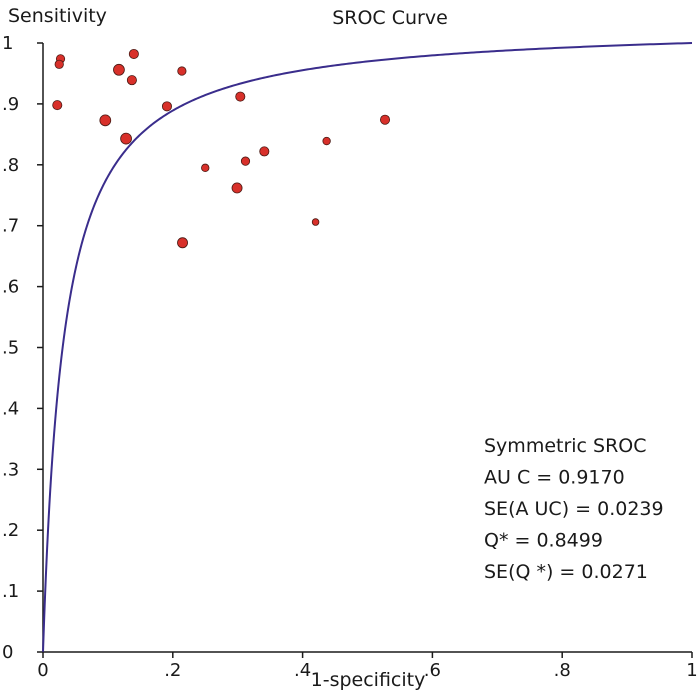 The height and width of the screenshot is (695, 700). I want to click on y-tick-label: .1, so click(10, 591).